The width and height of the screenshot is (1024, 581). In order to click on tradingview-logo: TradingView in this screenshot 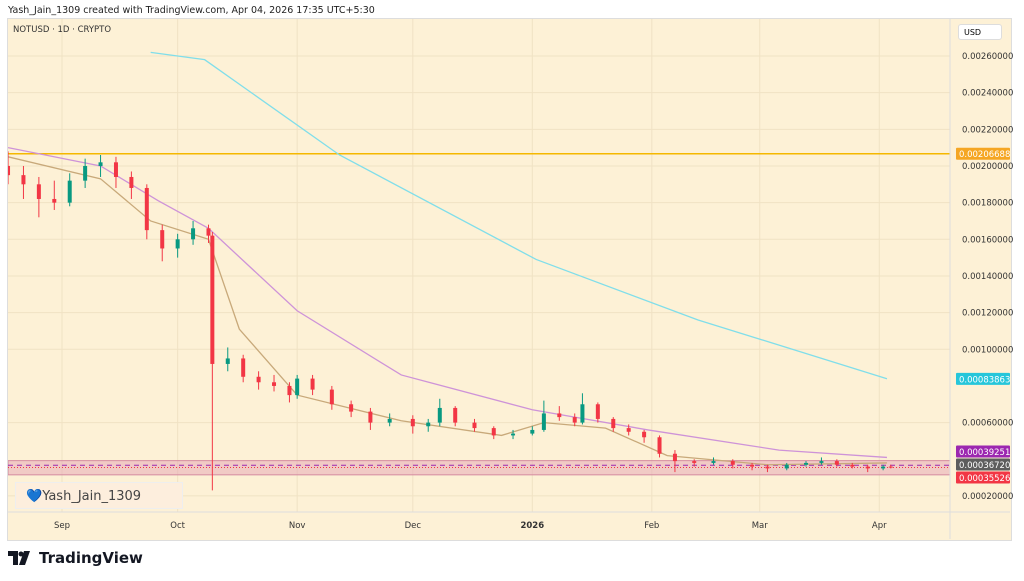, I will do `click(75, 558)`.